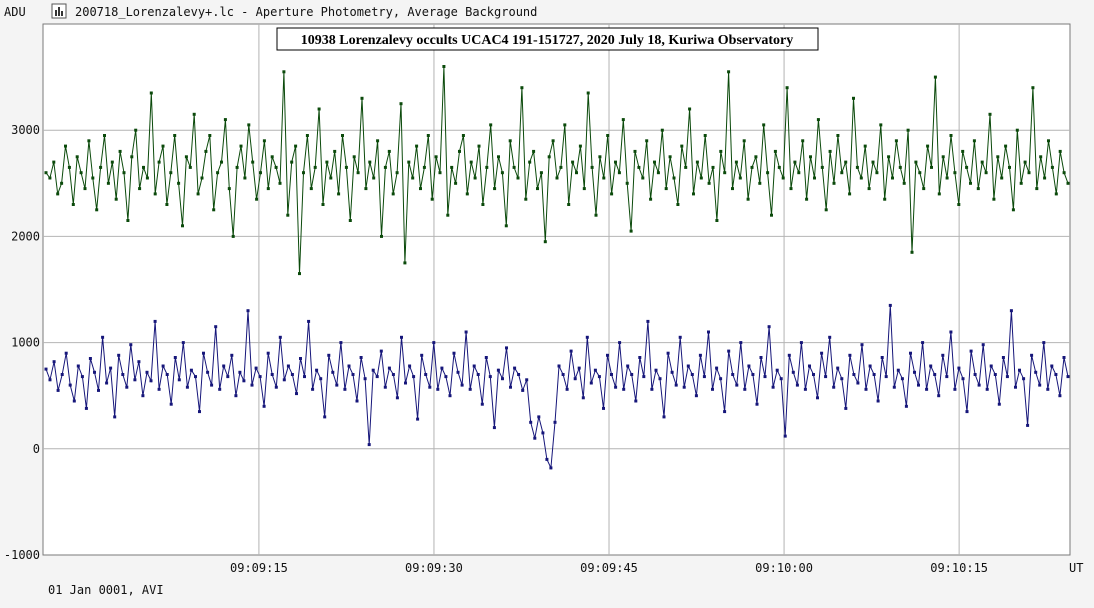 This screenshot has width=1094, height=608. I want to click on x-tick-label: 09:09:15, so click(259, 568).